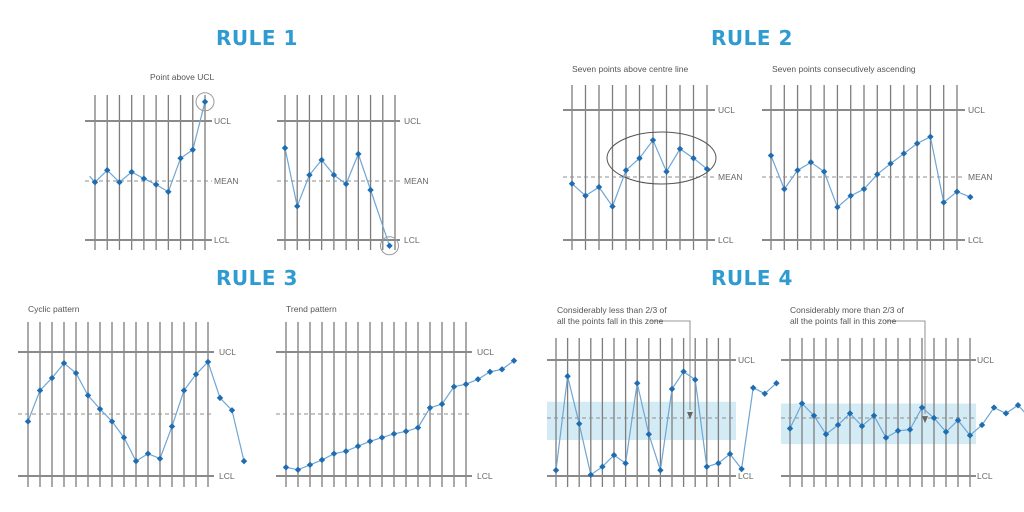 This screenshot has height=512, width=1024. I want to click on pointer-line, so click(670, 365).